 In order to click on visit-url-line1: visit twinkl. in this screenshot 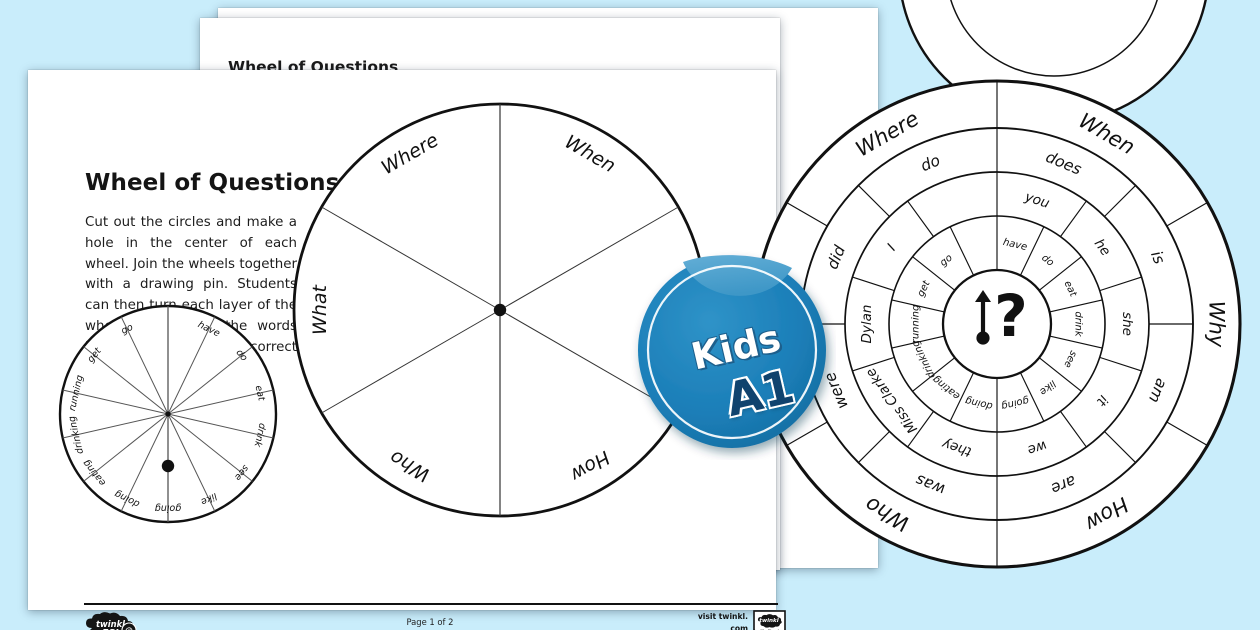, I will do `click(722, 616)`.